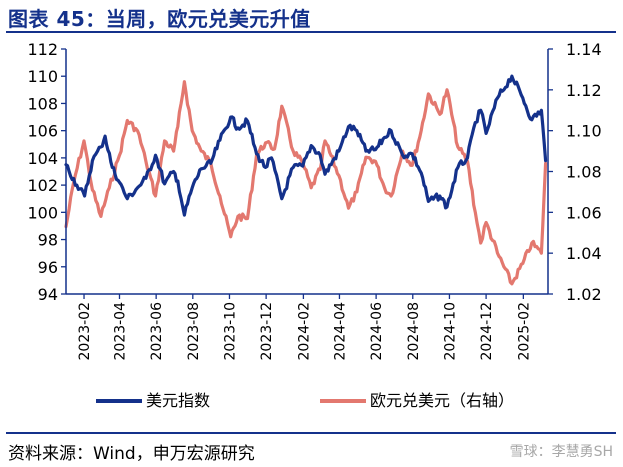 This screenshot has height=467, width=623. Describe the element at coordinates (414, 331) in the screenshot. I see `x-tick-label: 2024-08` at that location.